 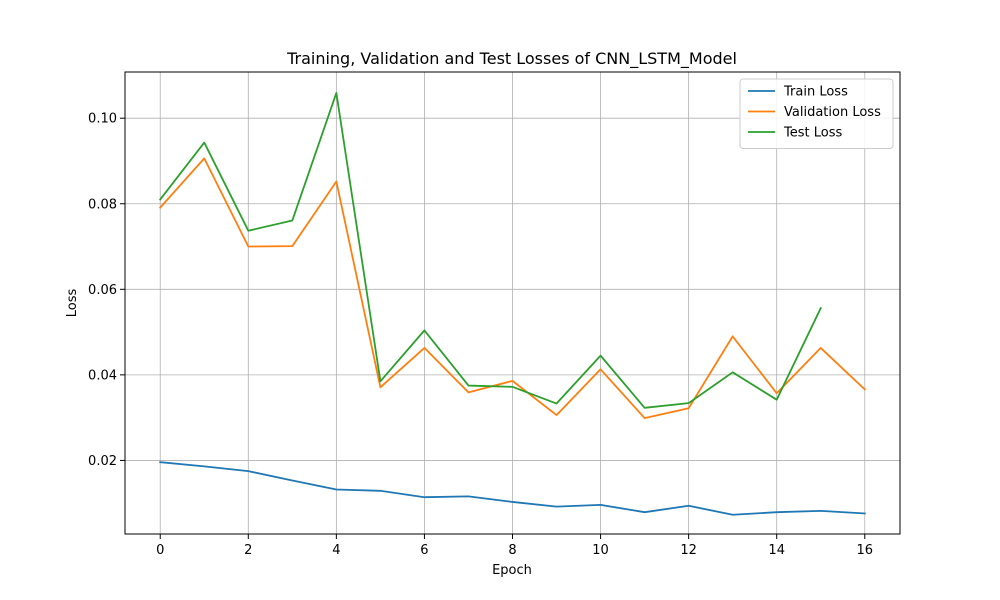 What do you see at coordinates (248, 550) in the screenshot?
I see `x-tick-label: 2` at bounding box center [248, 550].